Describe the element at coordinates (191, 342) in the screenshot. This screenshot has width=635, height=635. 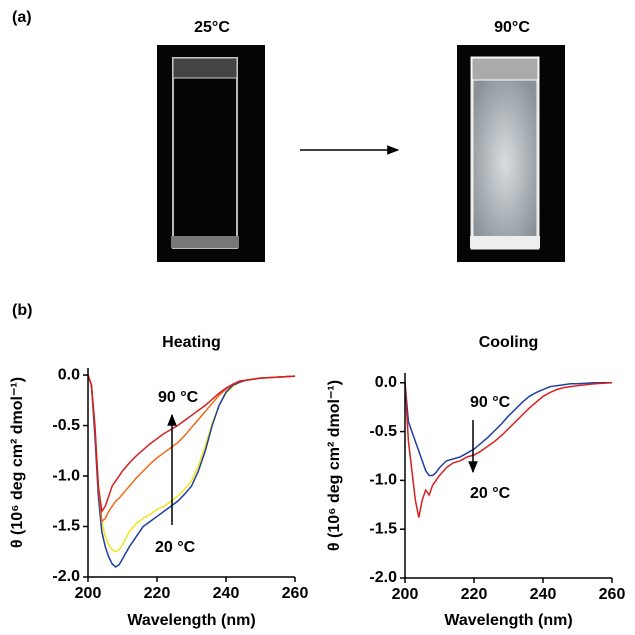
I see `chart-title: Heating` at that location.